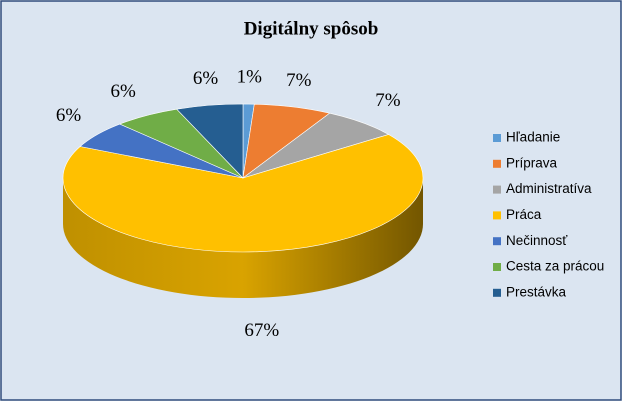 The width and height of the screenshot is (622, 401). Describe the element at coordinates (537, 240) in the screenshot. I see `legend-label: Nečinnosť` at that location.